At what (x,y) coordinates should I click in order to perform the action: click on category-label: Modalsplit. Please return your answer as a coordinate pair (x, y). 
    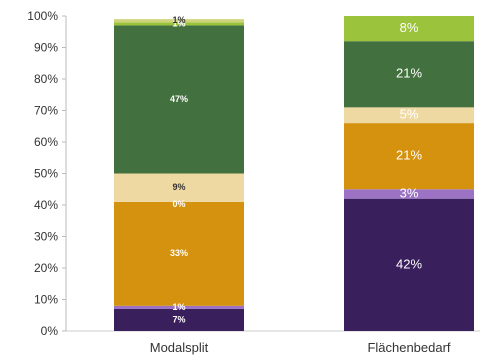
    Looking at the image, I should click on (179, 347).